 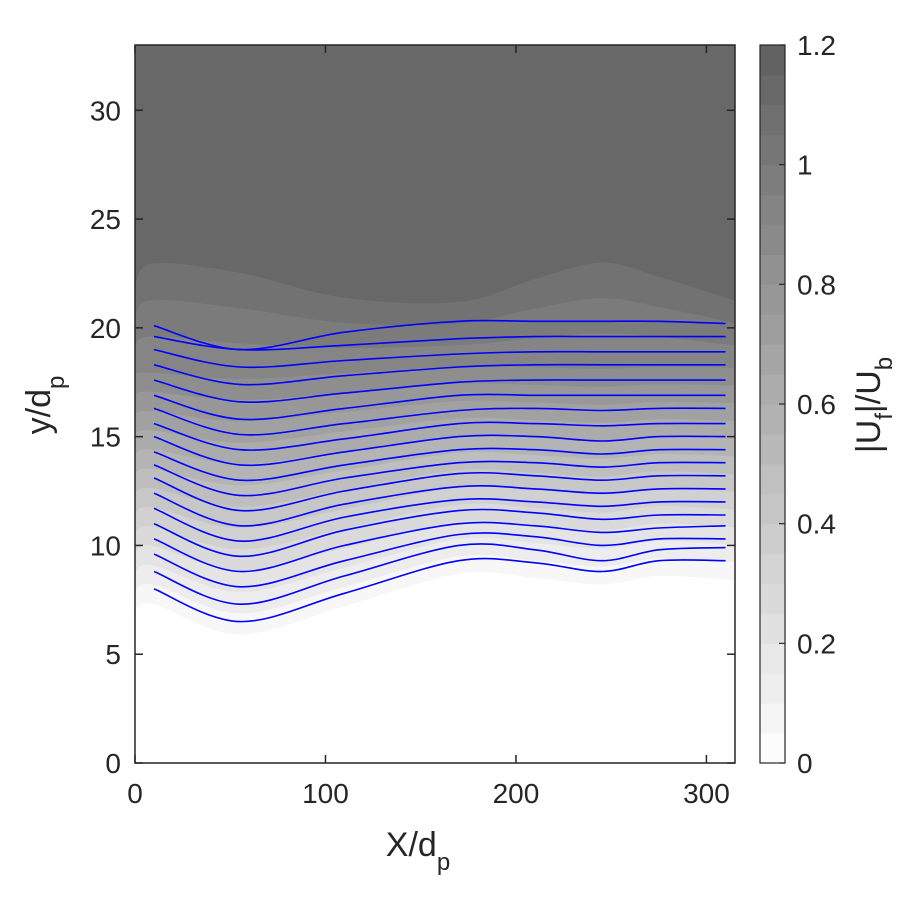 What do you see at coordinates (816, 45) in the screenshot?
I see `colorbar-tick-label: 1.2` at bounding box center [816, 45].